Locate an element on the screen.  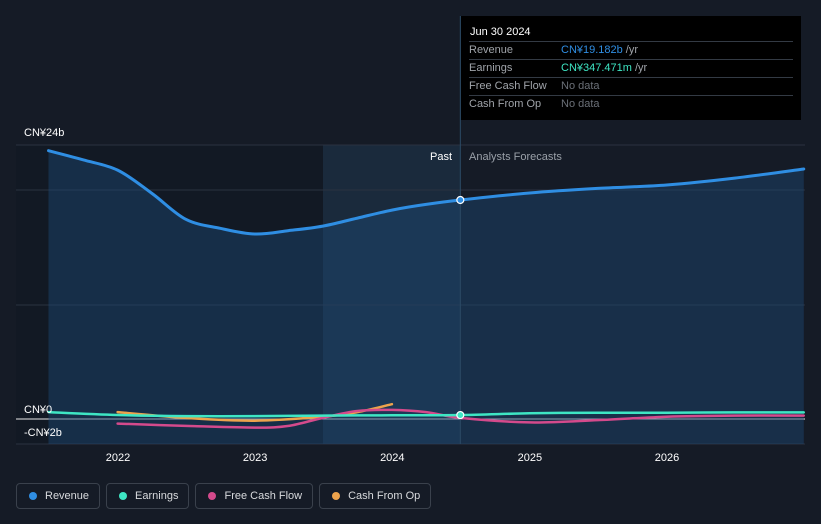
x-tick-label: 2024 is located at coordinates (392, 458).